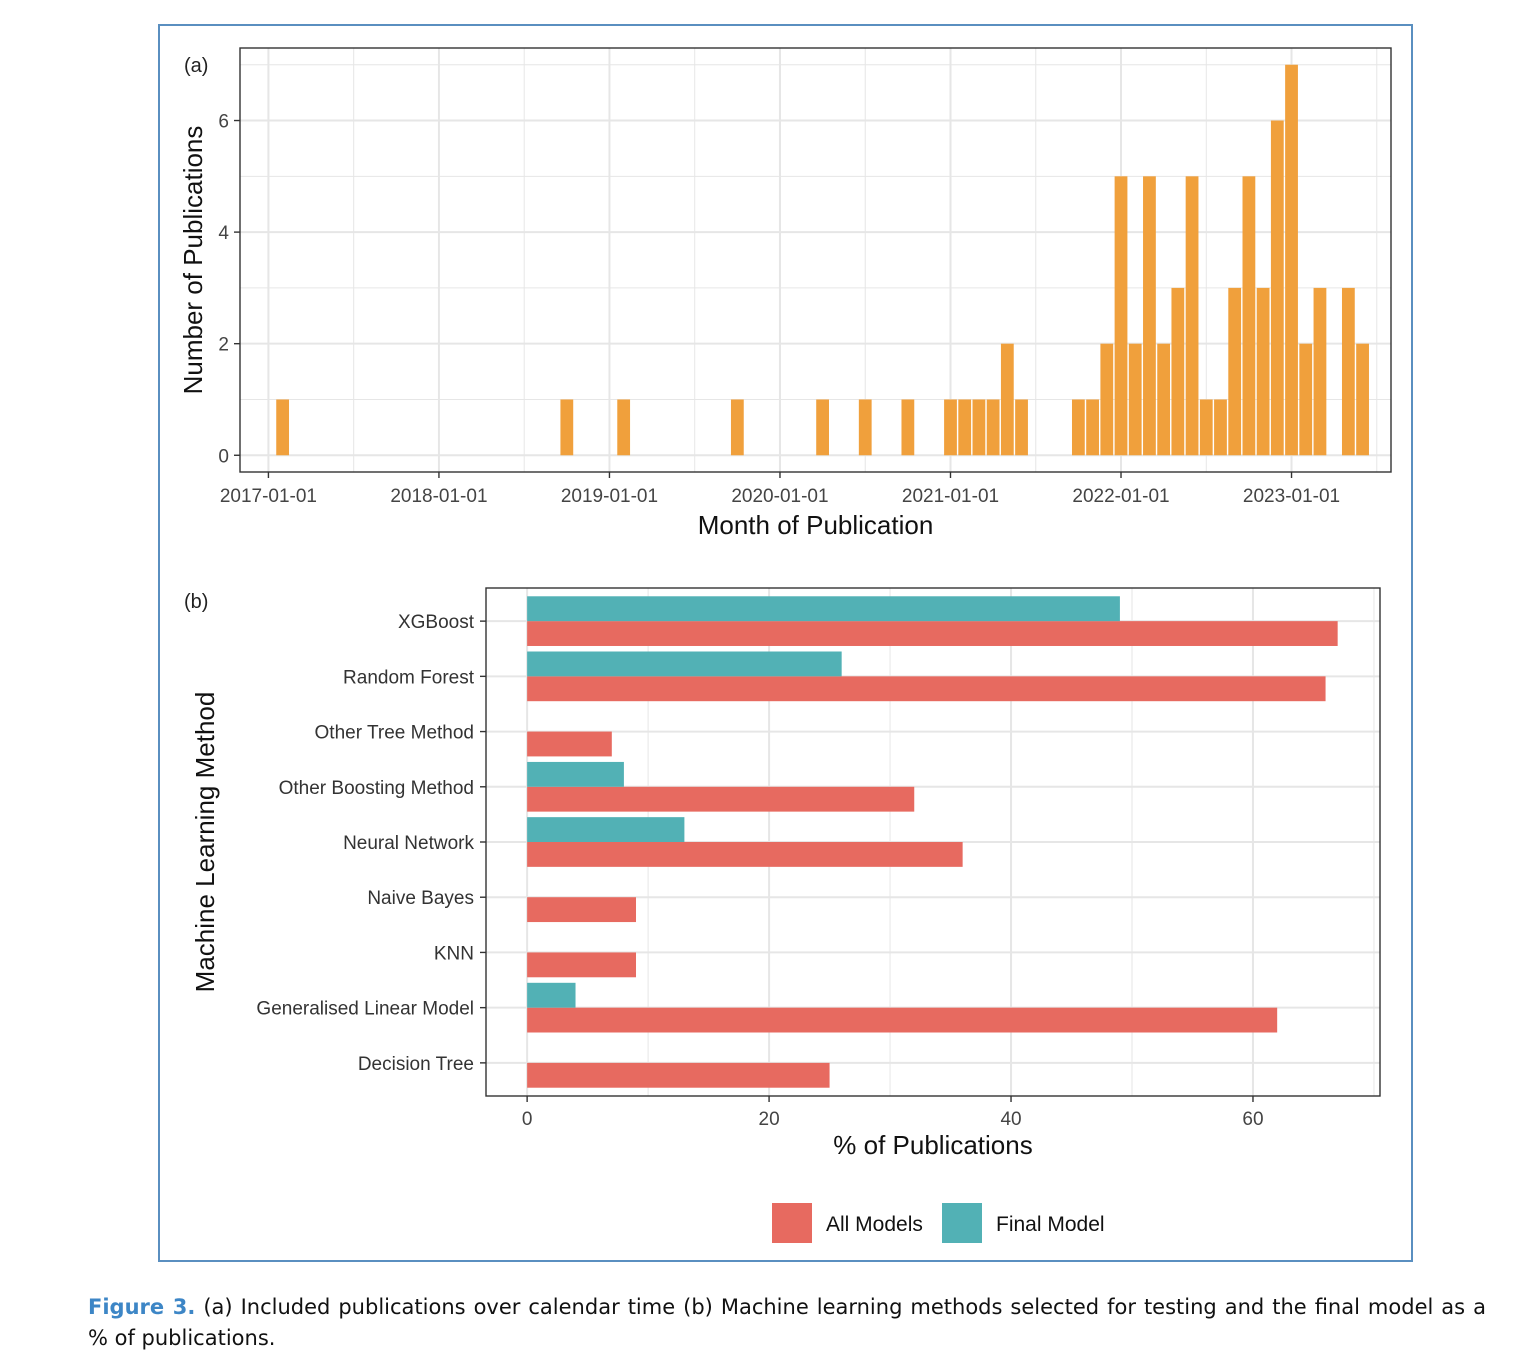 This screenshot has height=1366, width=1540. Describe the element at coordinates (268, 496) in the screenshot. I see `panel-a-x-tick-label: 2017-01-01` at that location.